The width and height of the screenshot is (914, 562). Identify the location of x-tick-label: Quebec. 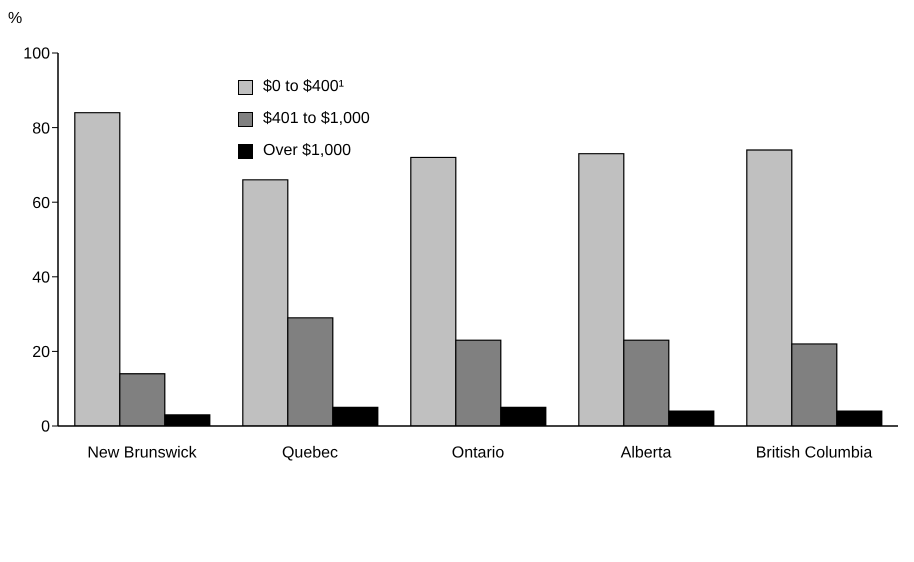
(310, 453).